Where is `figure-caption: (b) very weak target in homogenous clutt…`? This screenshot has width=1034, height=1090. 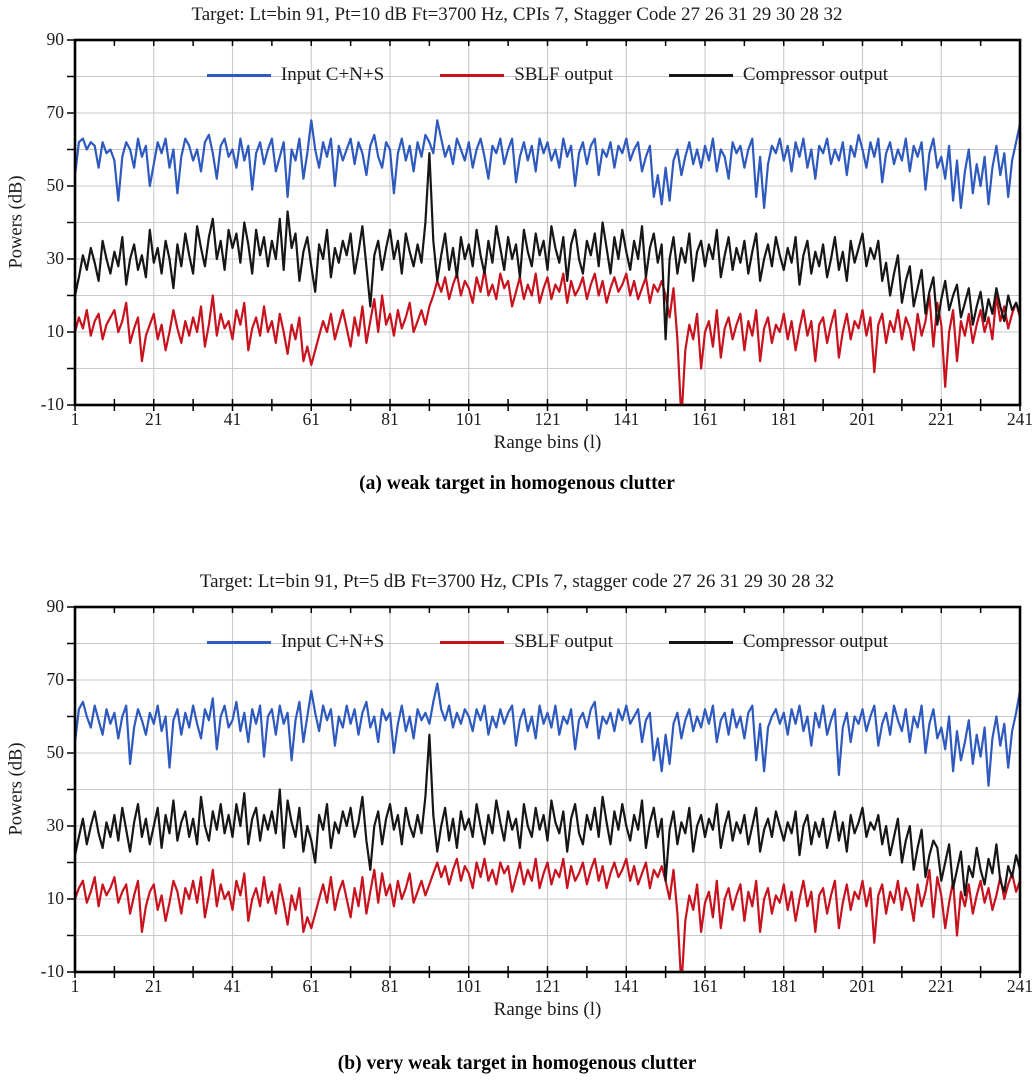 figure-caption: (b) very weak target in homogenous clutt… is located at coordinates (517, 1063).